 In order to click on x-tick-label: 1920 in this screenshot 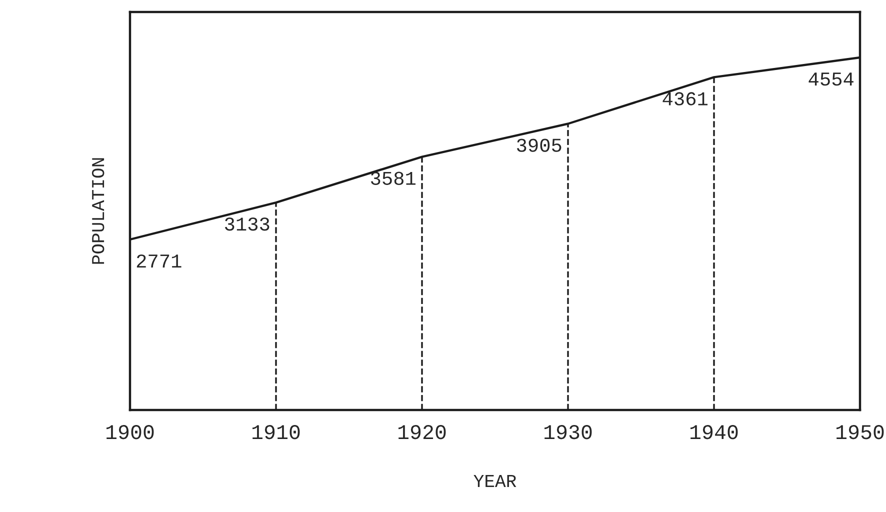, I will do `click(422, 432)`.